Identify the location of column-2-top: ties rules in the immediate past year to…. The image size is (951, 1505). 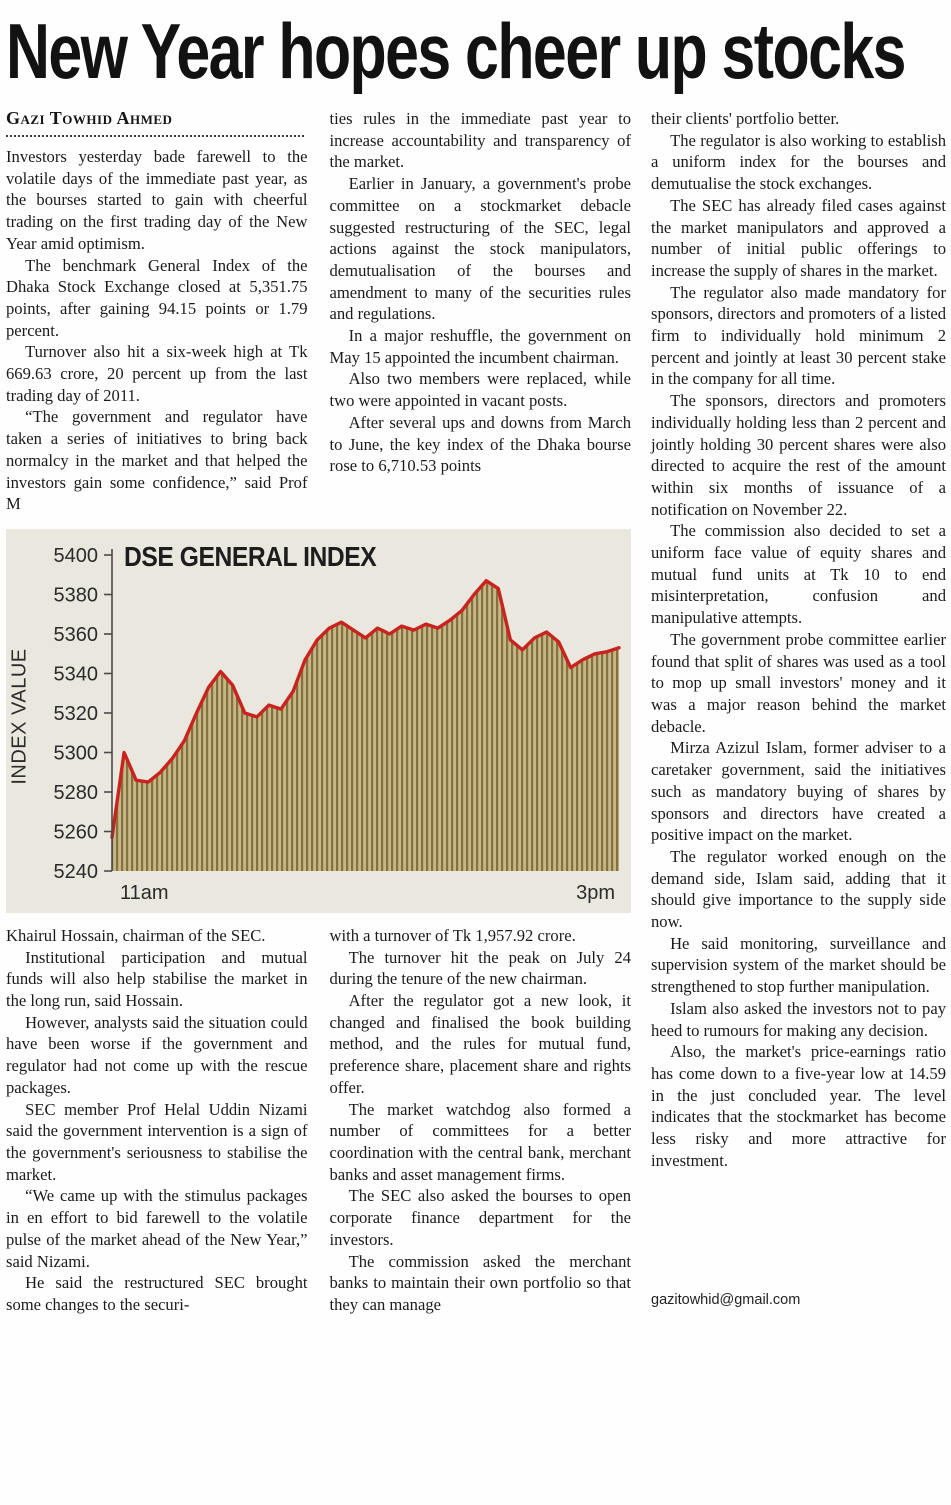
(481, 311).